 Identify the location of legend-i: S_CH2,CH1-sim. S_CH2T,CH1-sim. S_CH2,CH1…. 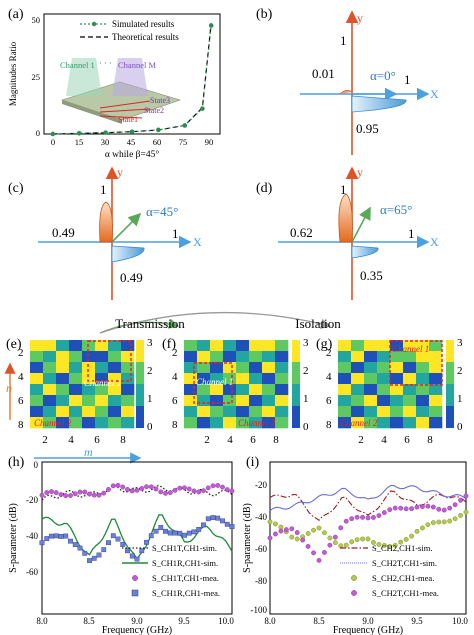
(389, 570).